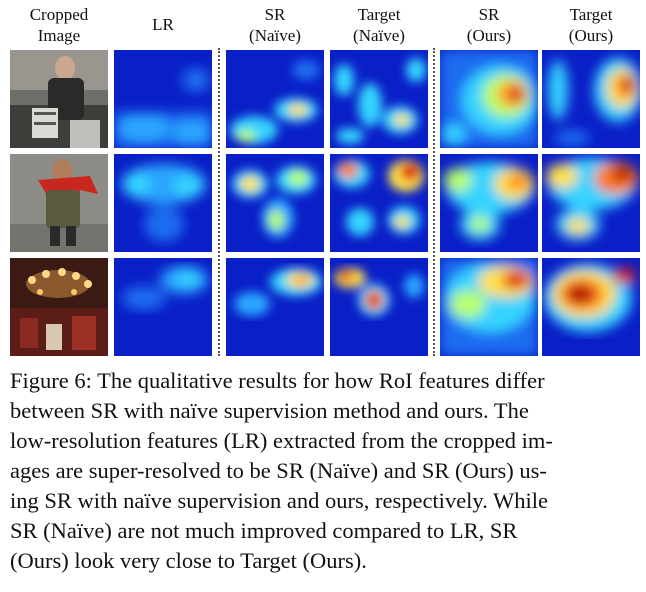 Image resolution: width=646 pixels, height=592 pixels. I want to click on cropped-photo-chandelier, so click(59, 307).